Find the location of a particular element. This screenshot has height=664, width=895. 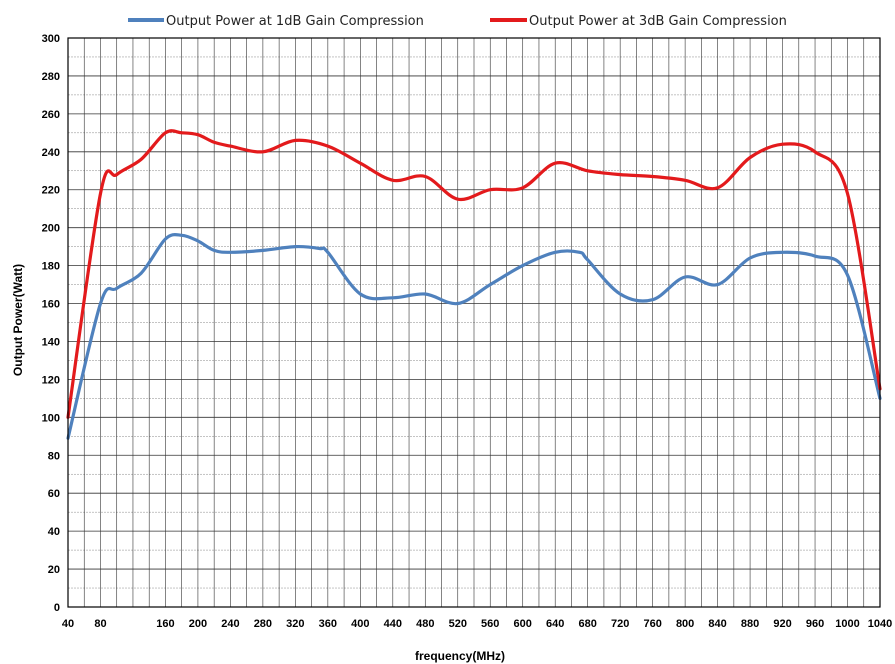

x-tick-label: 320 is located at coordinates (295, 624).